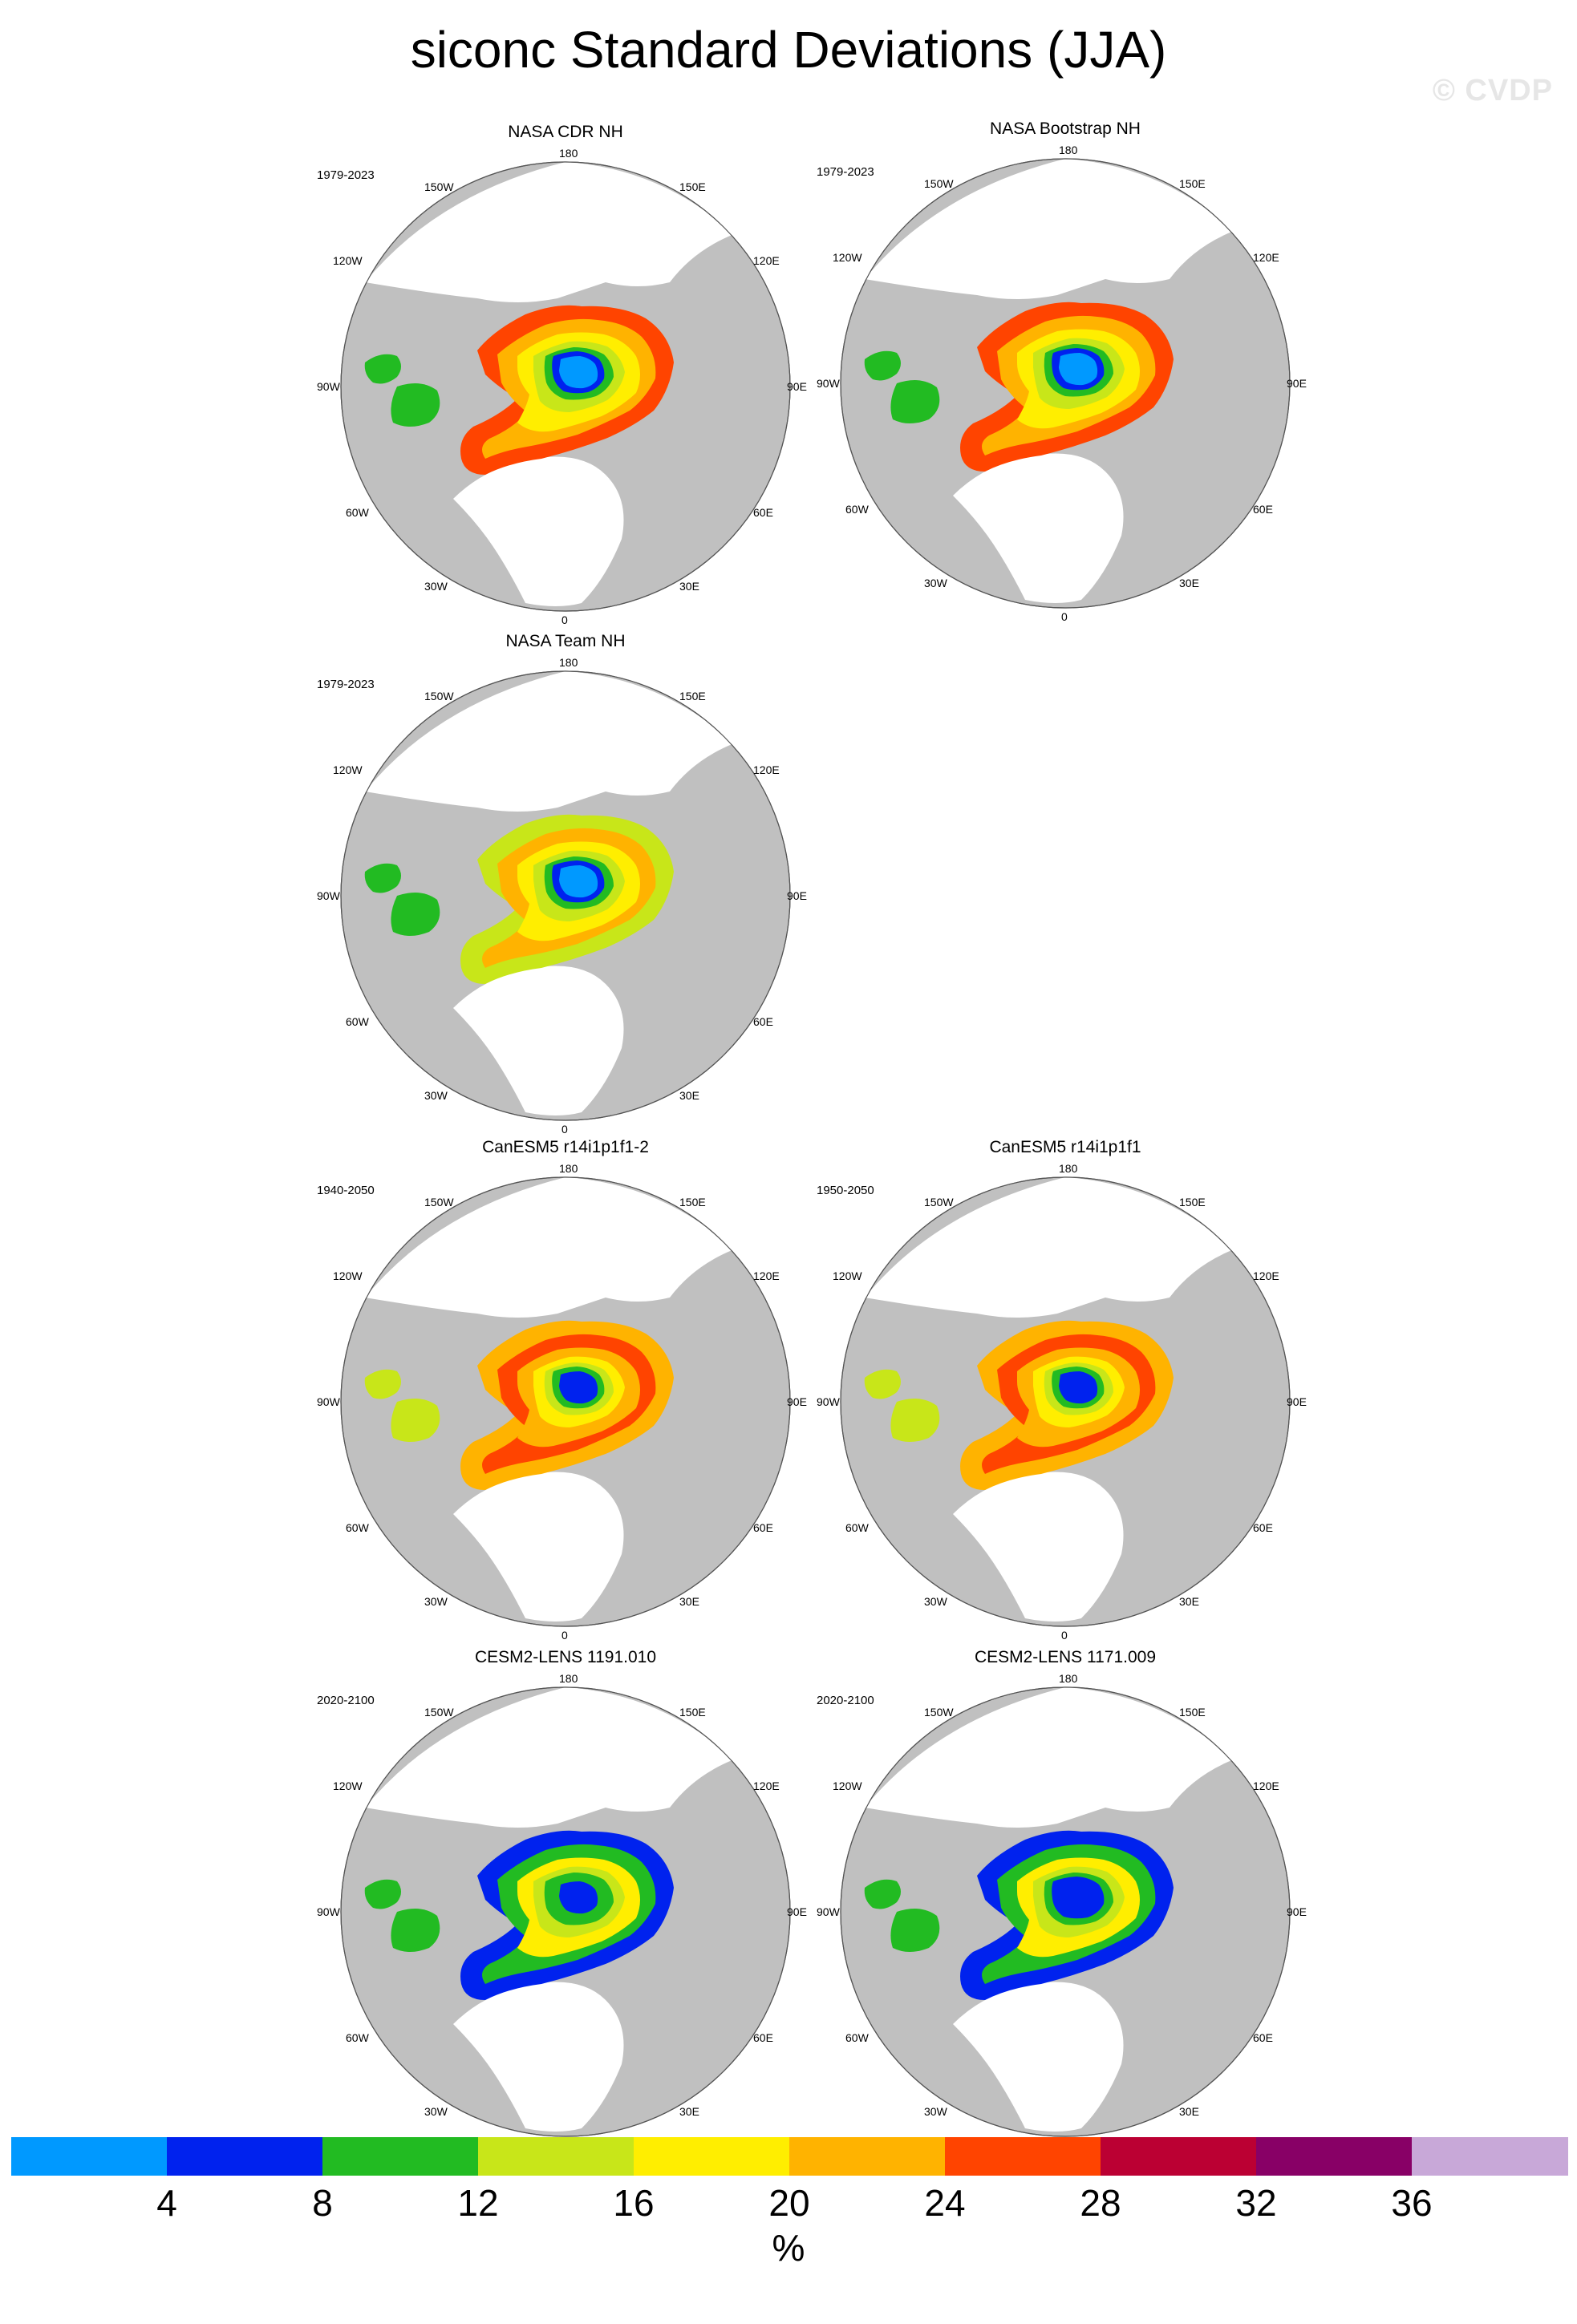 The height and width of the screenshot is (2324, 1577). I want to click on map-panel: NASA CDR NH 1979-2023 180 150E 120E, so click(565, 378).